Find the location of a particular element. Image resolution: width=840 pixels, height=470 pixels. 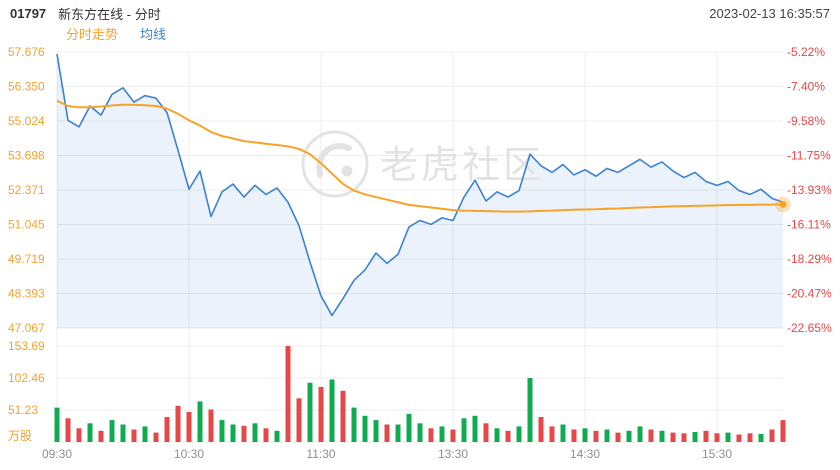

y-label-right: -11.75% is located at coordinates (809, 156).